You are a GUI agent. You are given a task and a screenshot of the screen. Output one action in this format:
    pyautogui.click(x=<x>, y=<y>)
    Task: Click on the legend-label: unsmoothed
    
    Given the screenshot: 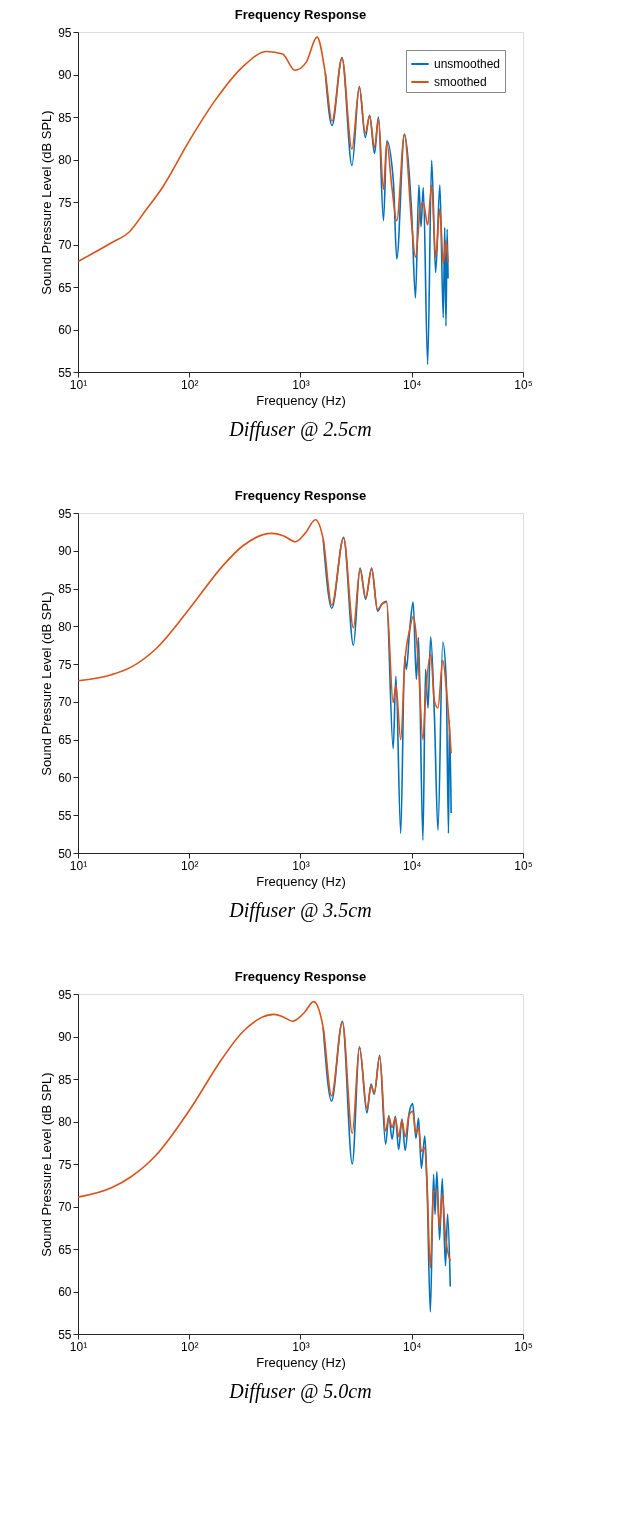 What is the action you would take?
    pyautogui.click(x=467, y=64)
    